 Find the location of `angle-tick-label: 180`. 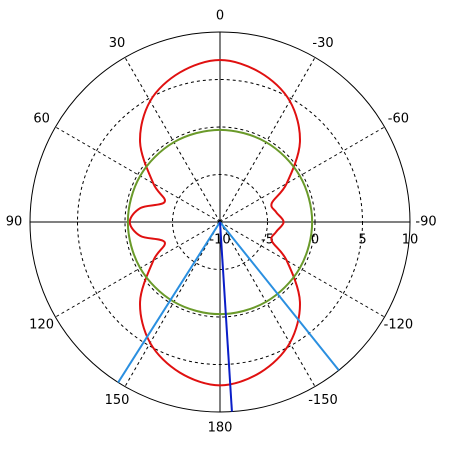

angle-tick-label: 180 is located at coordinates (220, 428).